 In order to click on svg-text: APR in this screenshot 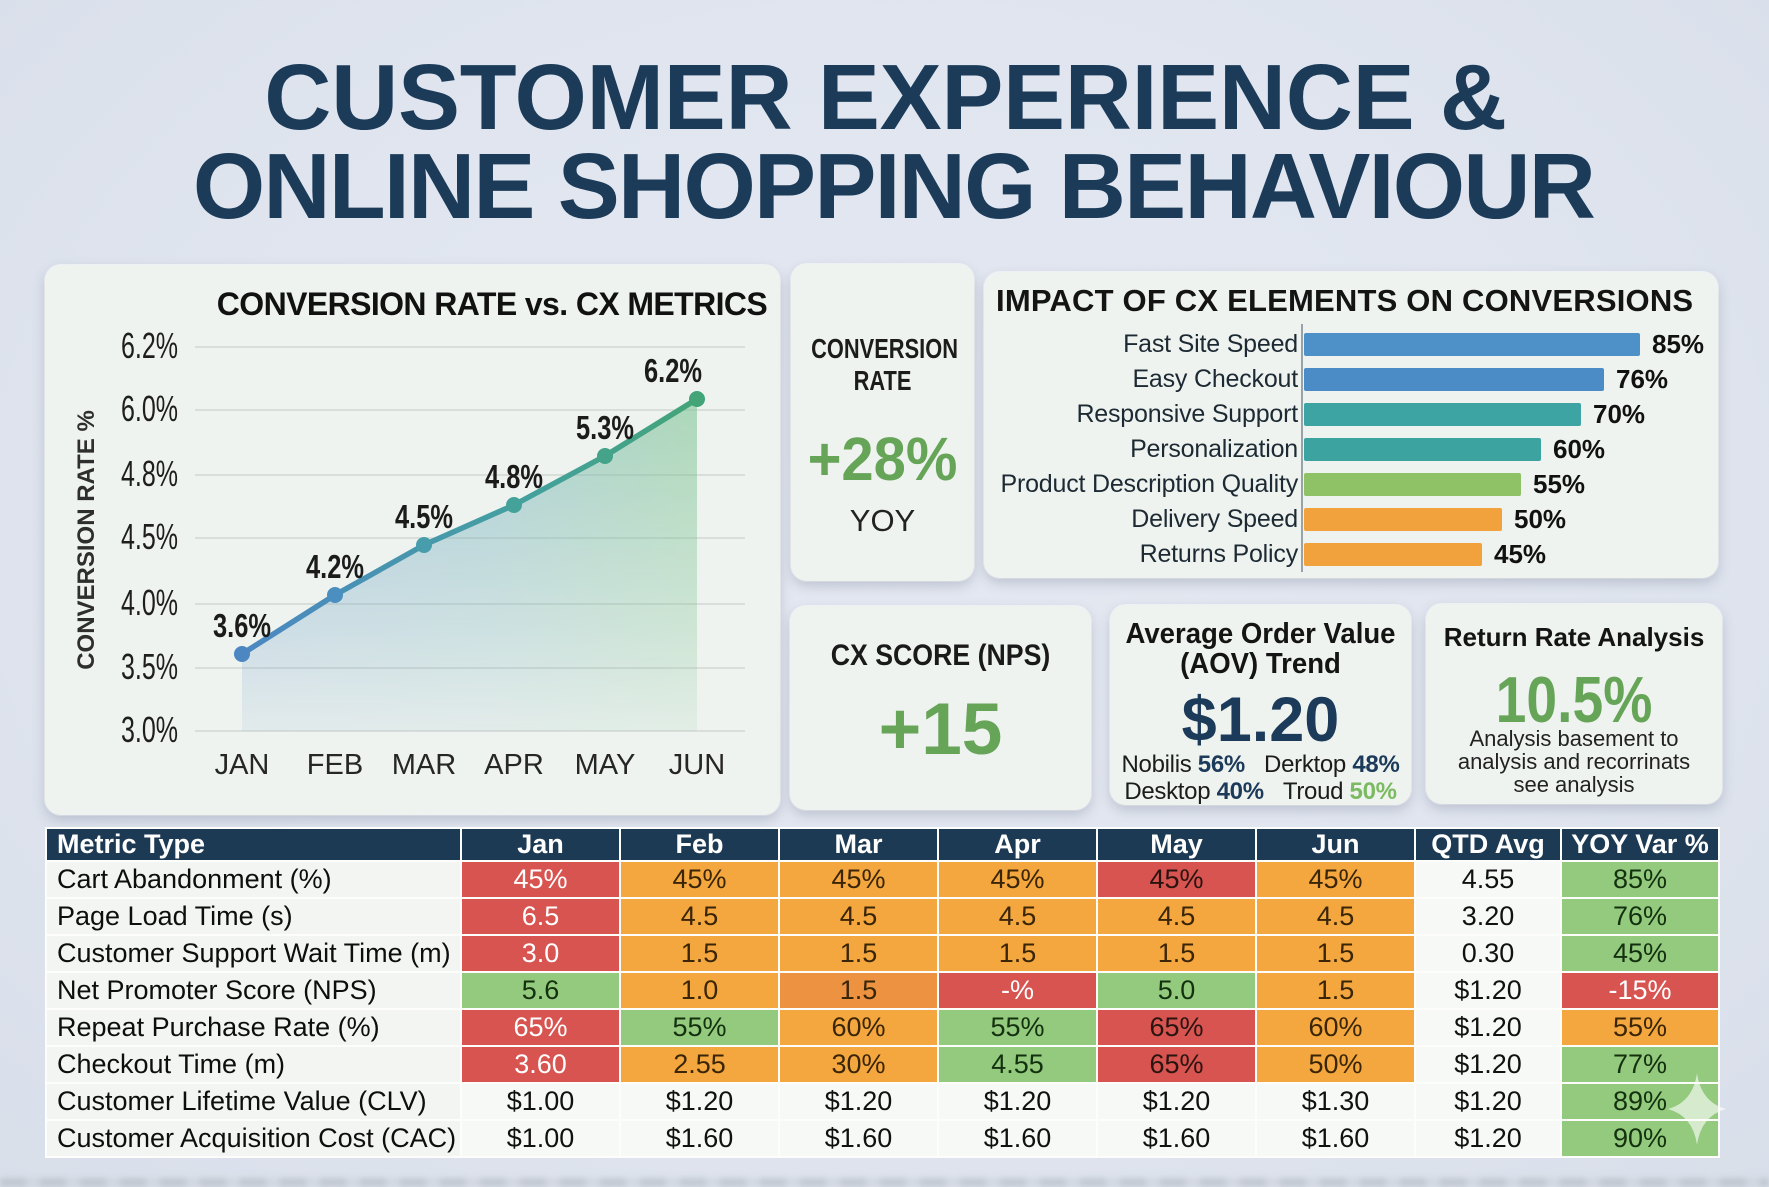, I will do `click(514, 765)`.